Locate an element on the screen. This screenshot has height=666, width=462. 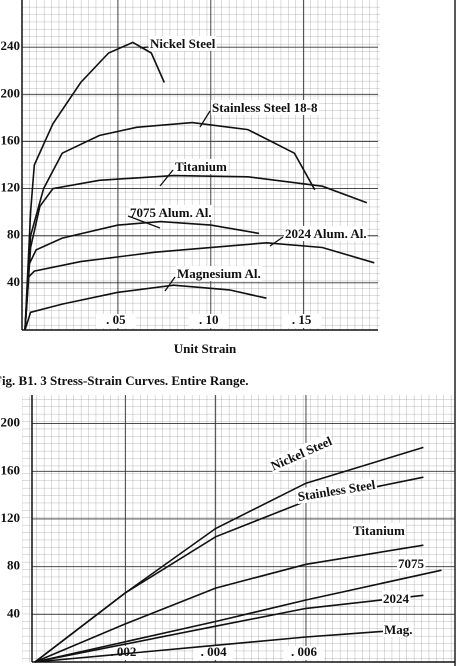
curve-label: 7075 is located at coordinates (411, 563).